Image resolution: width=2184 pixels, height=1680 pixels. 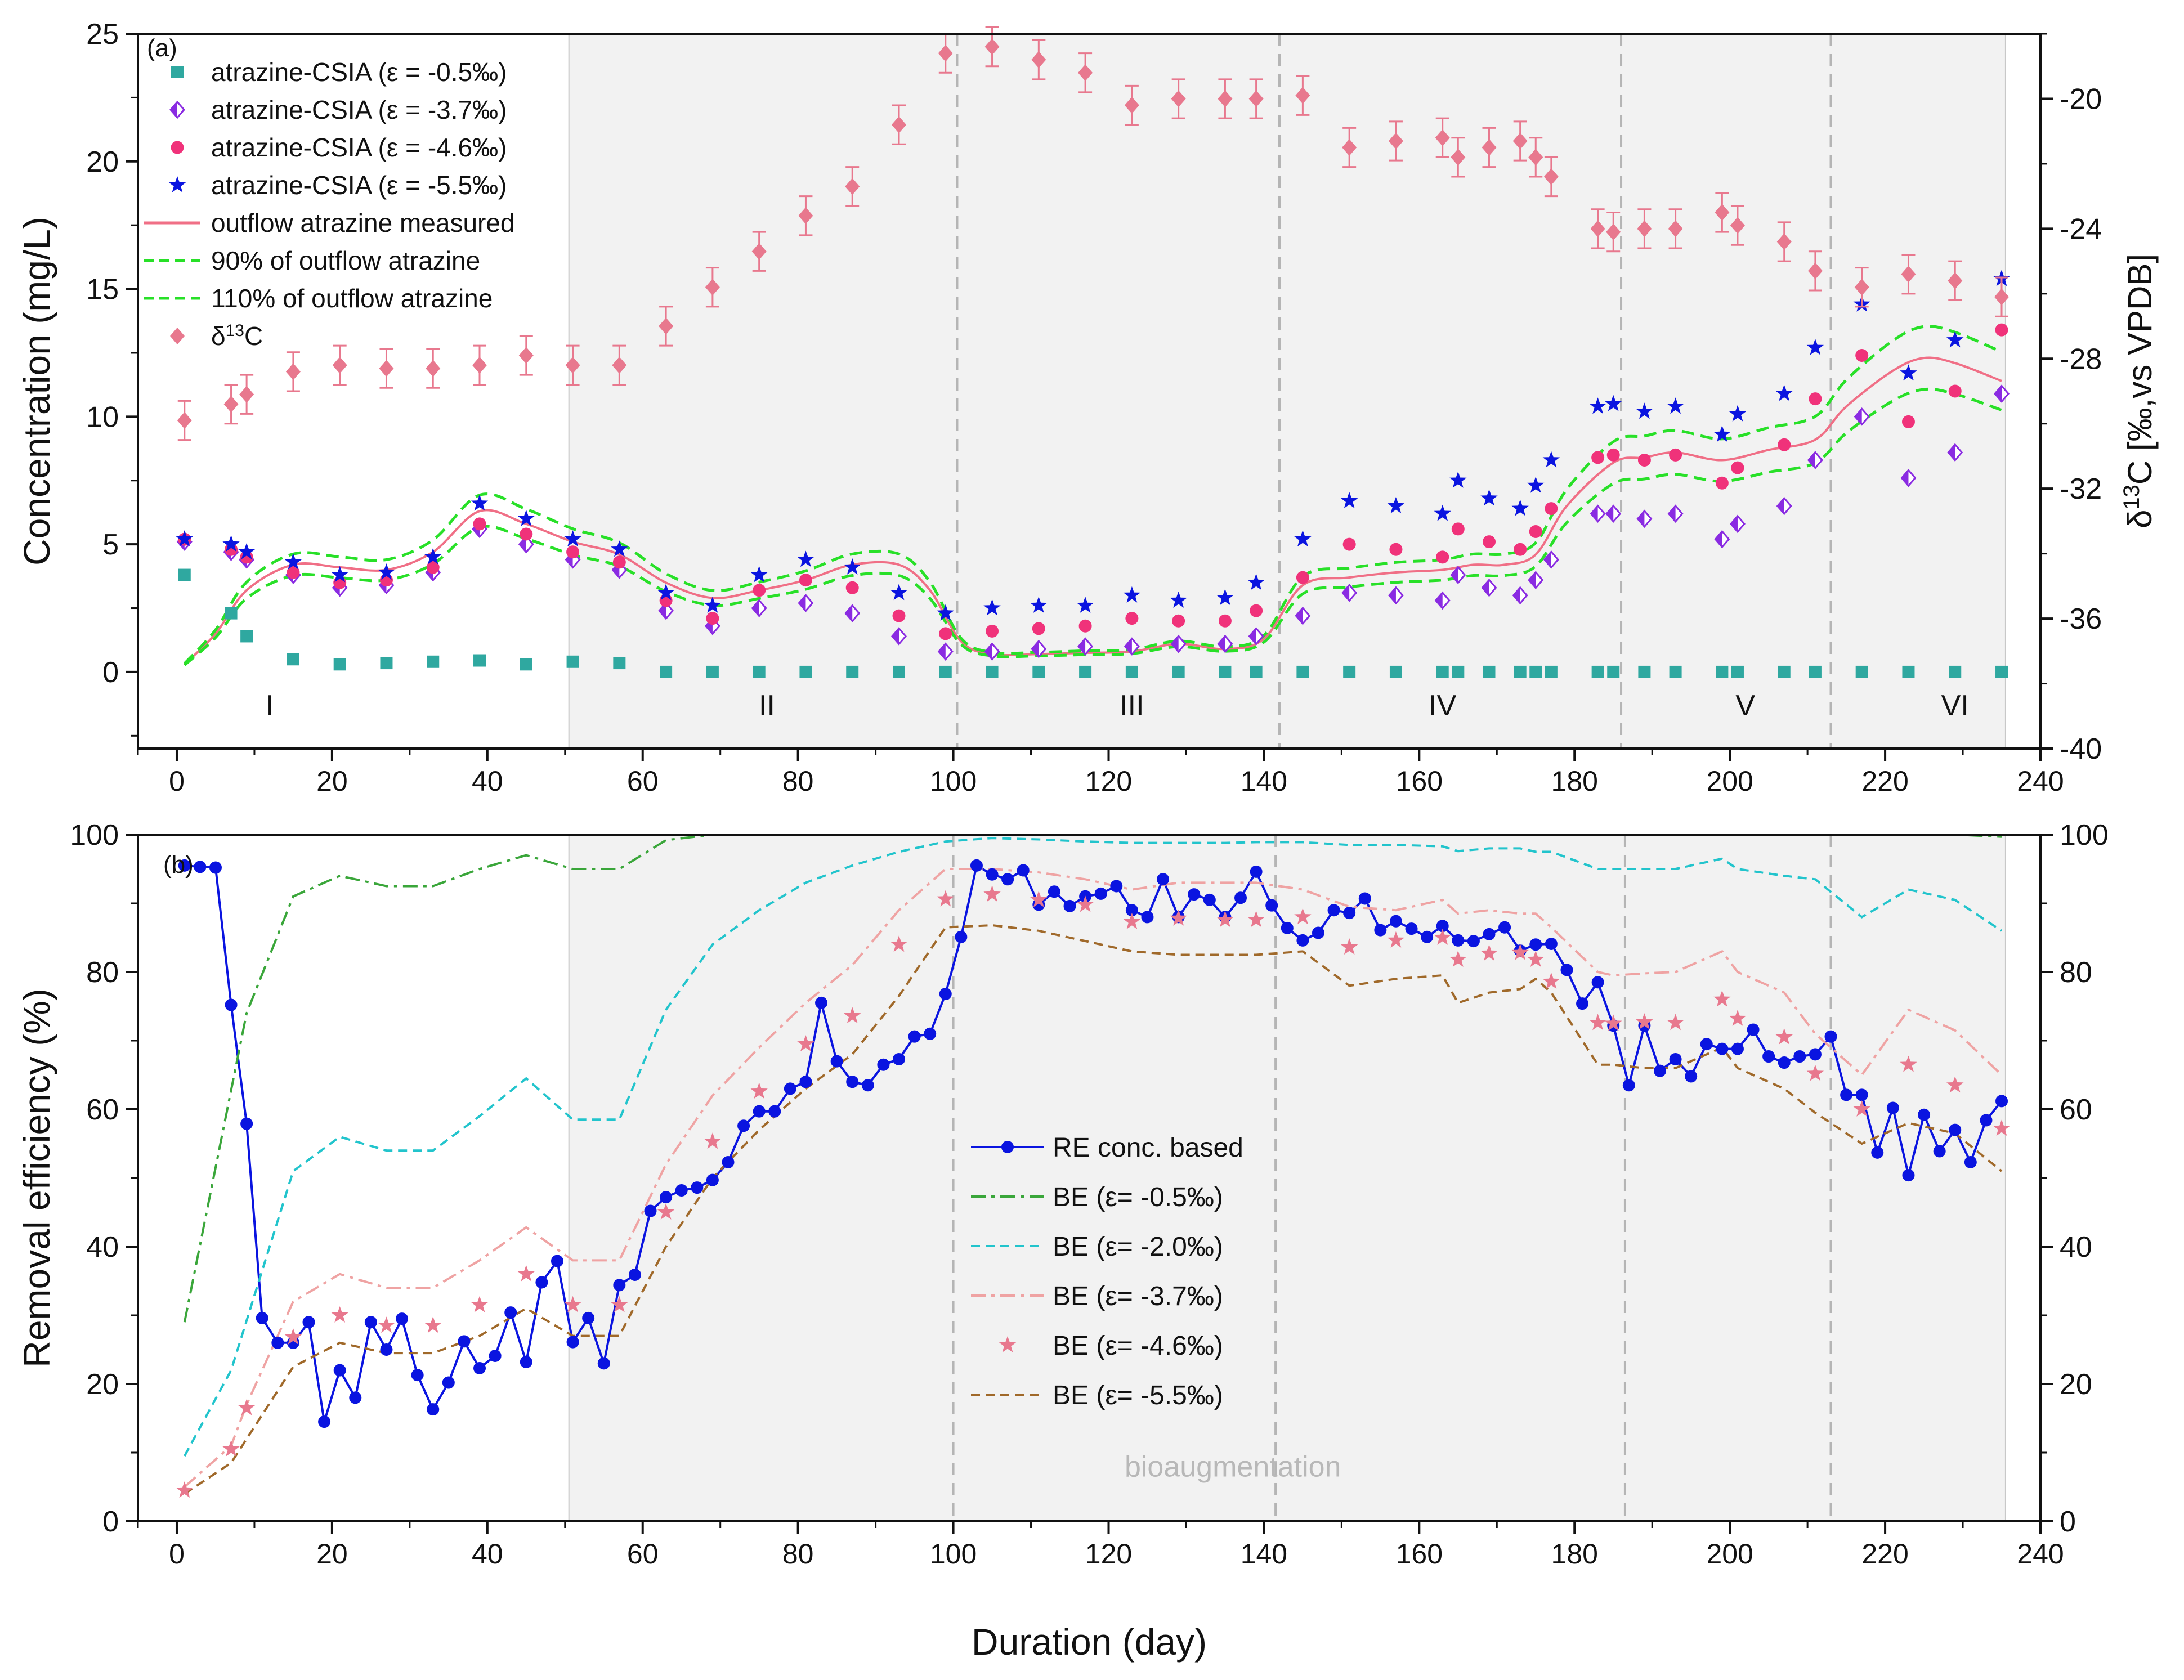 I want to click on a-x-tick-label: 80, so click(x=798, y=781).